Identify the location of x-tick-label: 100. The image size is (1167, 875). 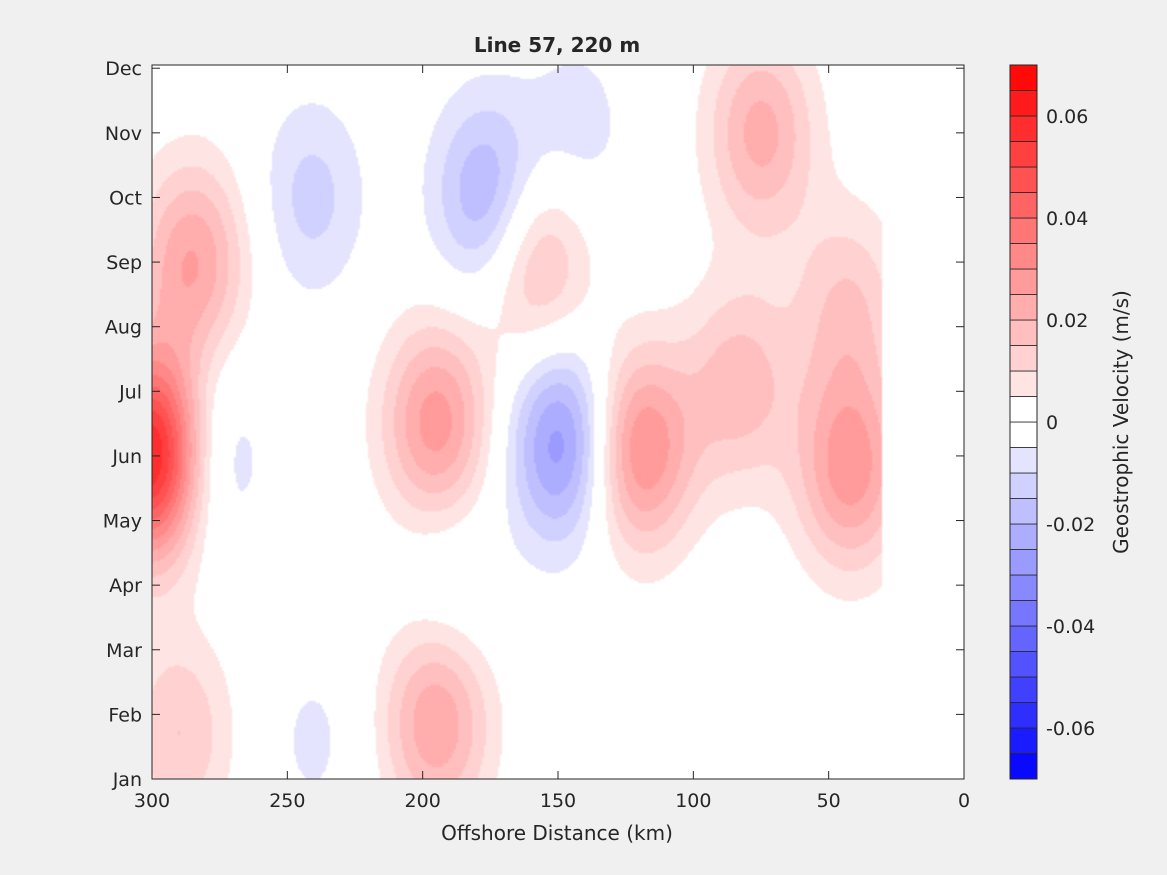
(693, 801).